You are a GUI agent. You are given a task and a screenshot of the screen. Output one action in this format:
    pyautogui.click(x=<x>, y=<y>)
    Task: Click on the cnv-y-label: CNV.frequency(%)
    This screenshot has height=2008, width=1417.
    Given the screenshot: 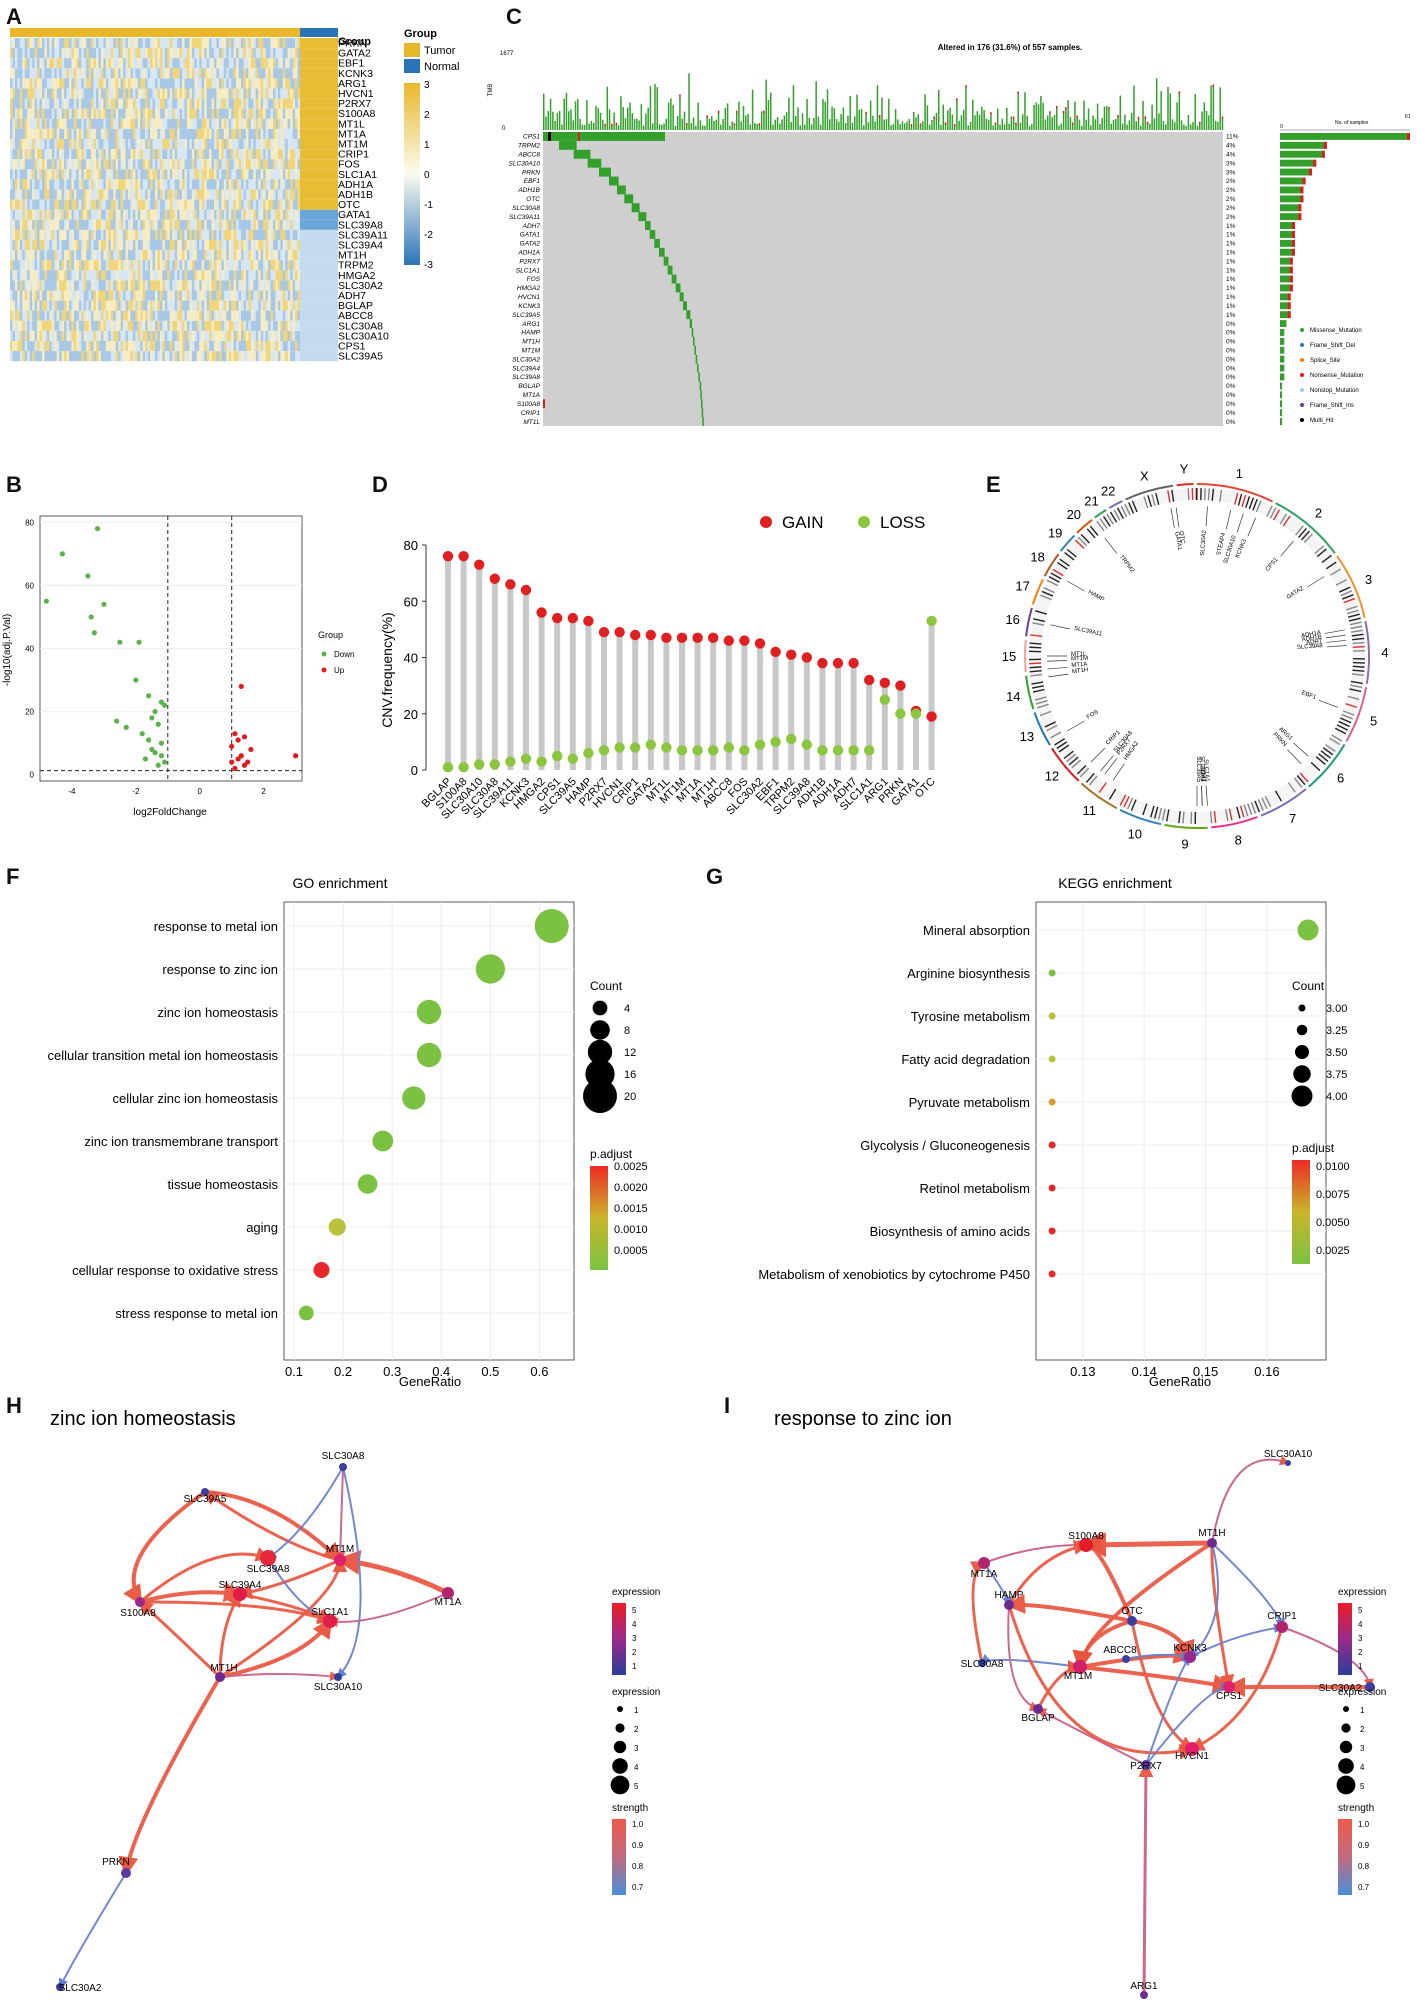 What is the action you would take?
    pyautogui.click(x=387, y=669)
    